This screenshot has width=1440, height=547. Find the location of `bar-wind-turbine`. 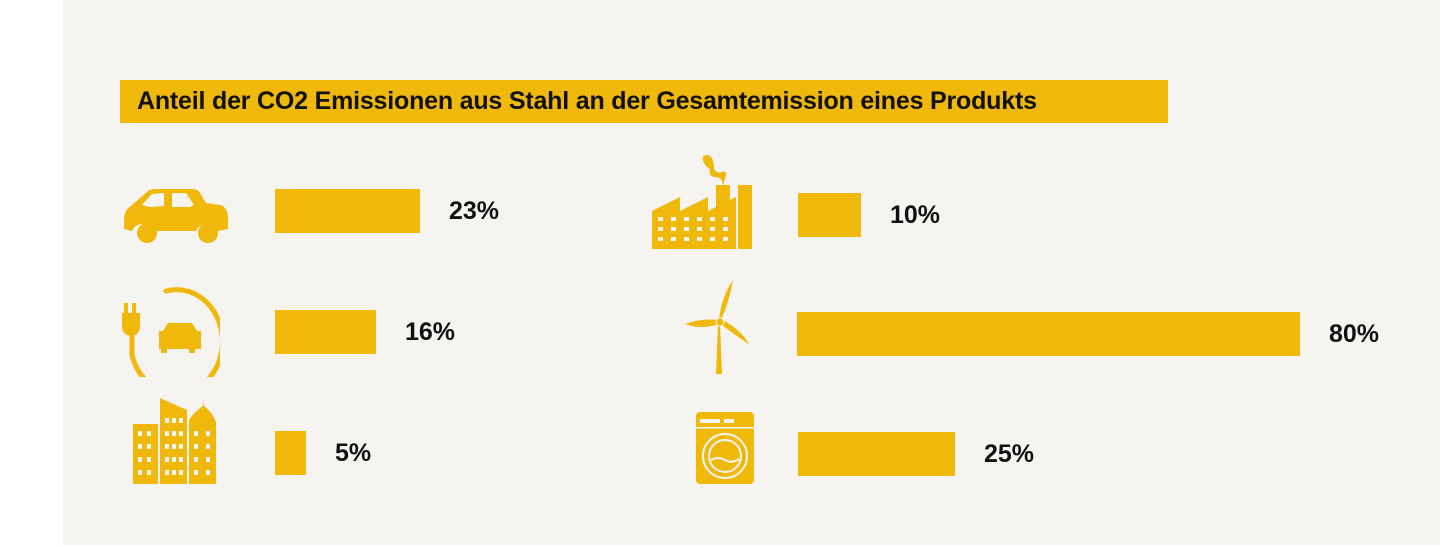

bar-wind-turbine is located at coordinates (1048, 334).